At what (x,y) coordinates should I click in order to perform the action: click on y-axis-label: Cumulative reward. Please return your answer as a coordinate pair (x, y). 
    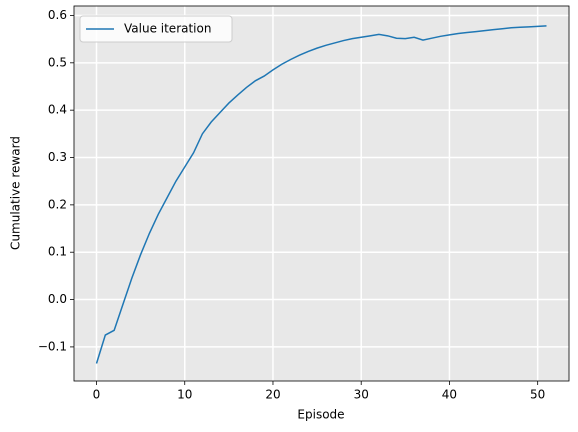
    Looking at the image, I should click on (16, 193).